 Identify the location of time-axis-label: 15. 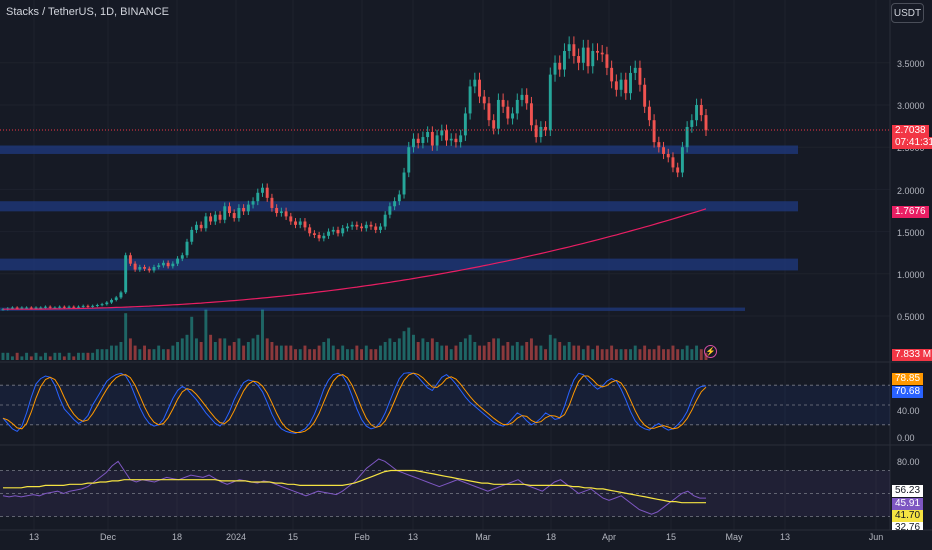
(293, 537).